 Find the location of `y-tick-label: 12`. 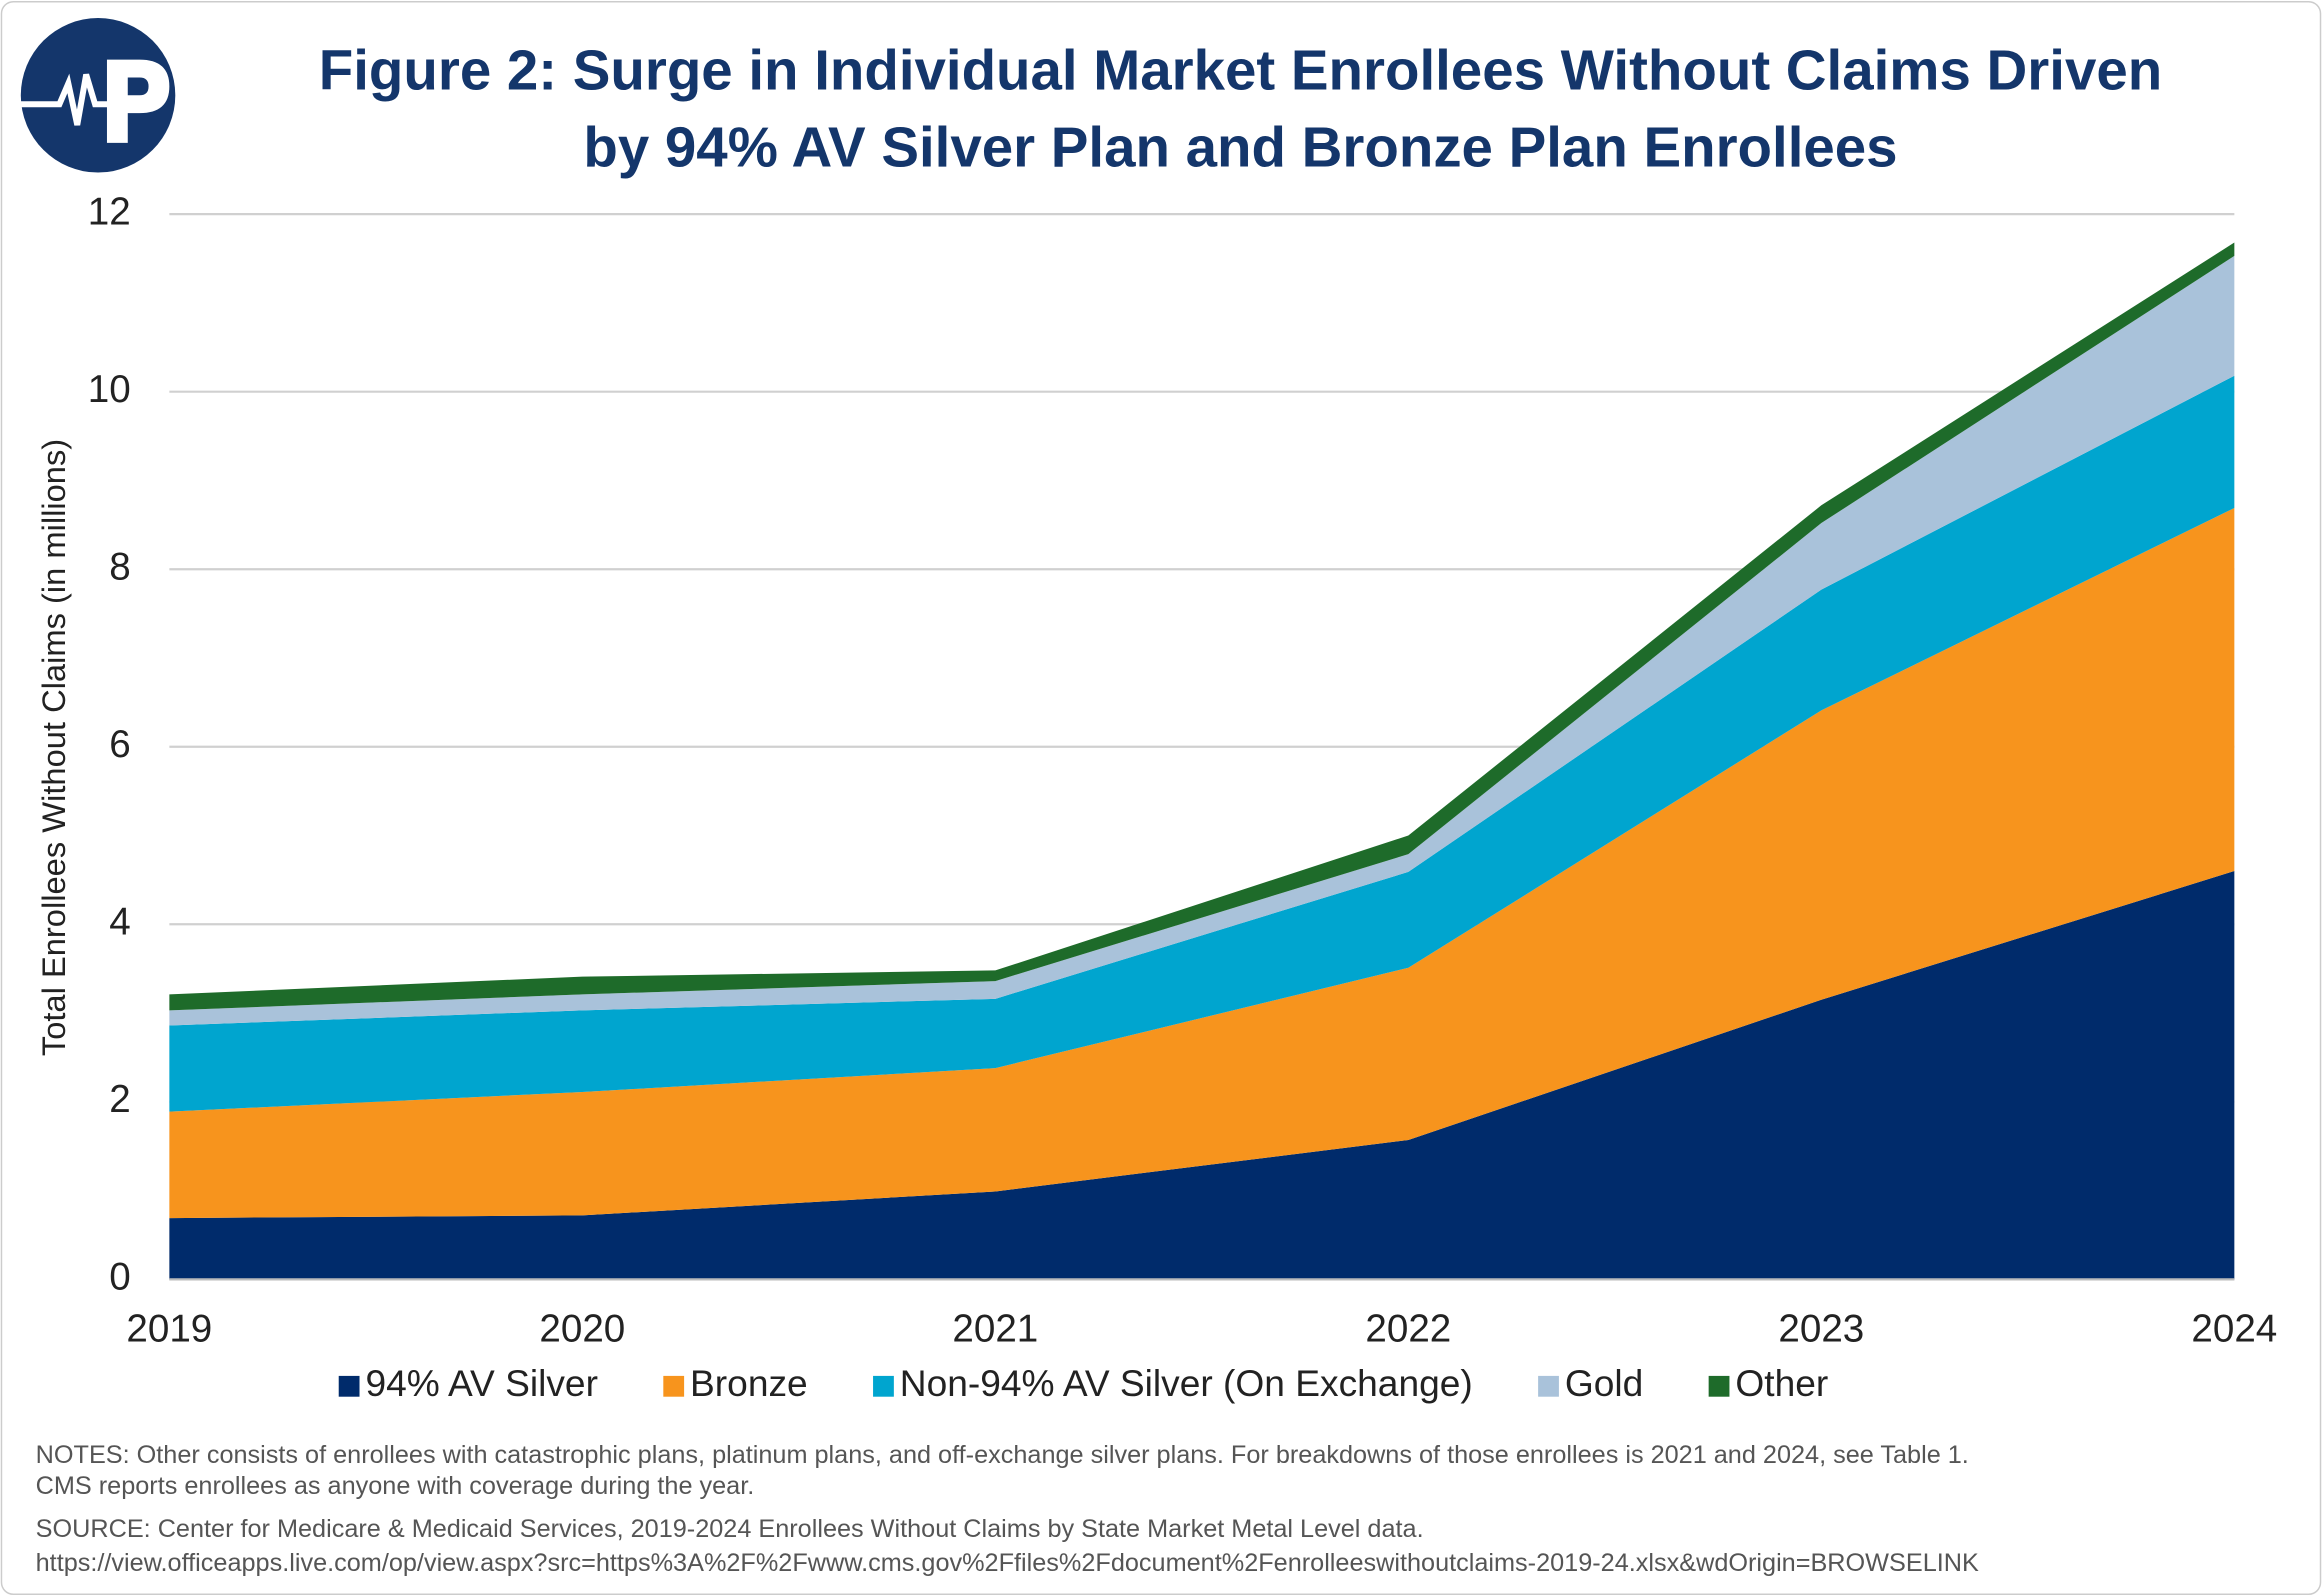

y-tick-label: 12 is located at coordinates (109, 211).